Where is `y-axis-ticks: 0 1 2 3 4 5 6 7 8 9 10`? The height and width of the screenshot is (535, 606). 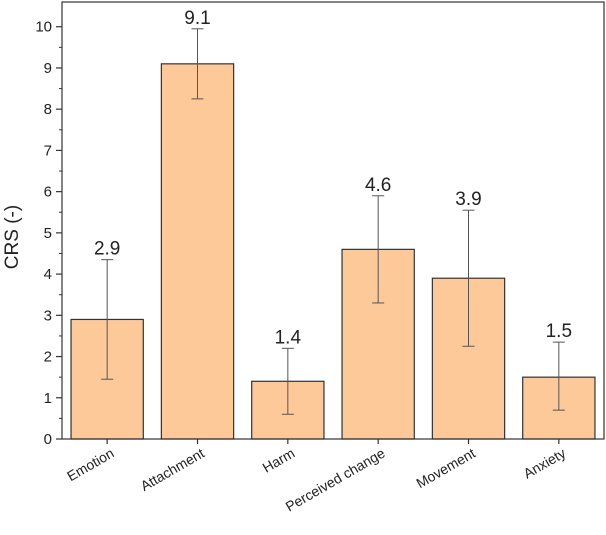 y-axis-ticks: 0 1 2 3 4 5 6 7 8 9 10 is located at coordinates (48, 233).